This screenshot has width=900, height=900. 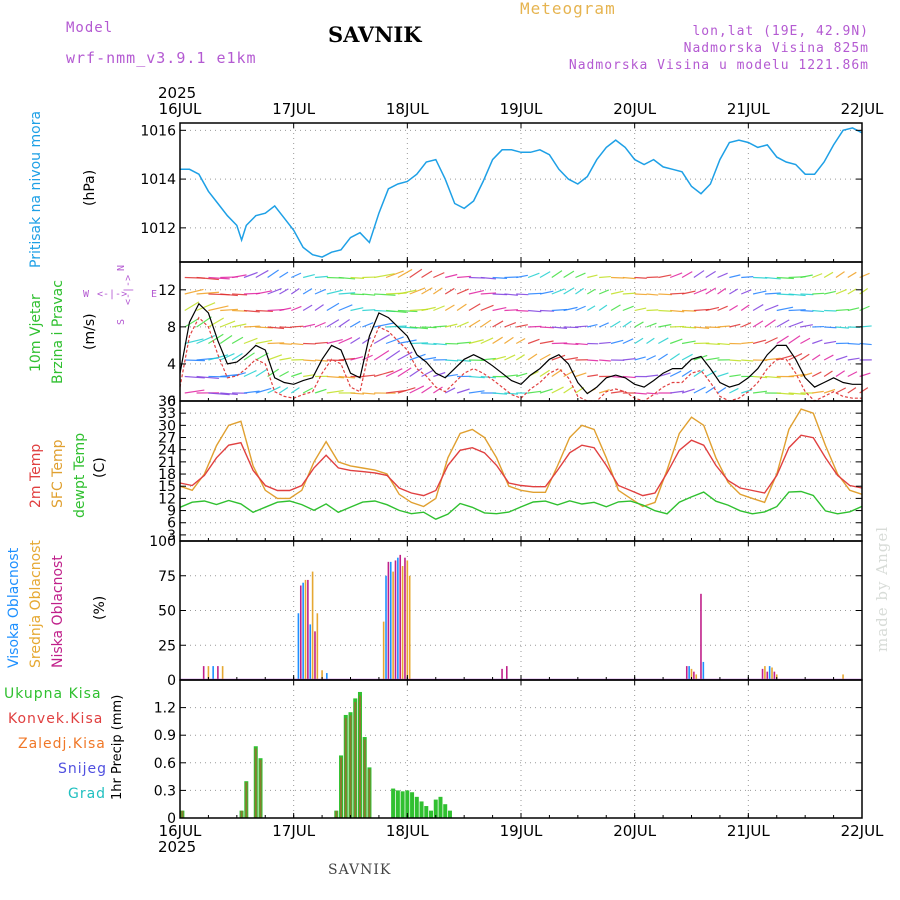 I want to click on precip-panel-frame, so click(x=521, y=749).